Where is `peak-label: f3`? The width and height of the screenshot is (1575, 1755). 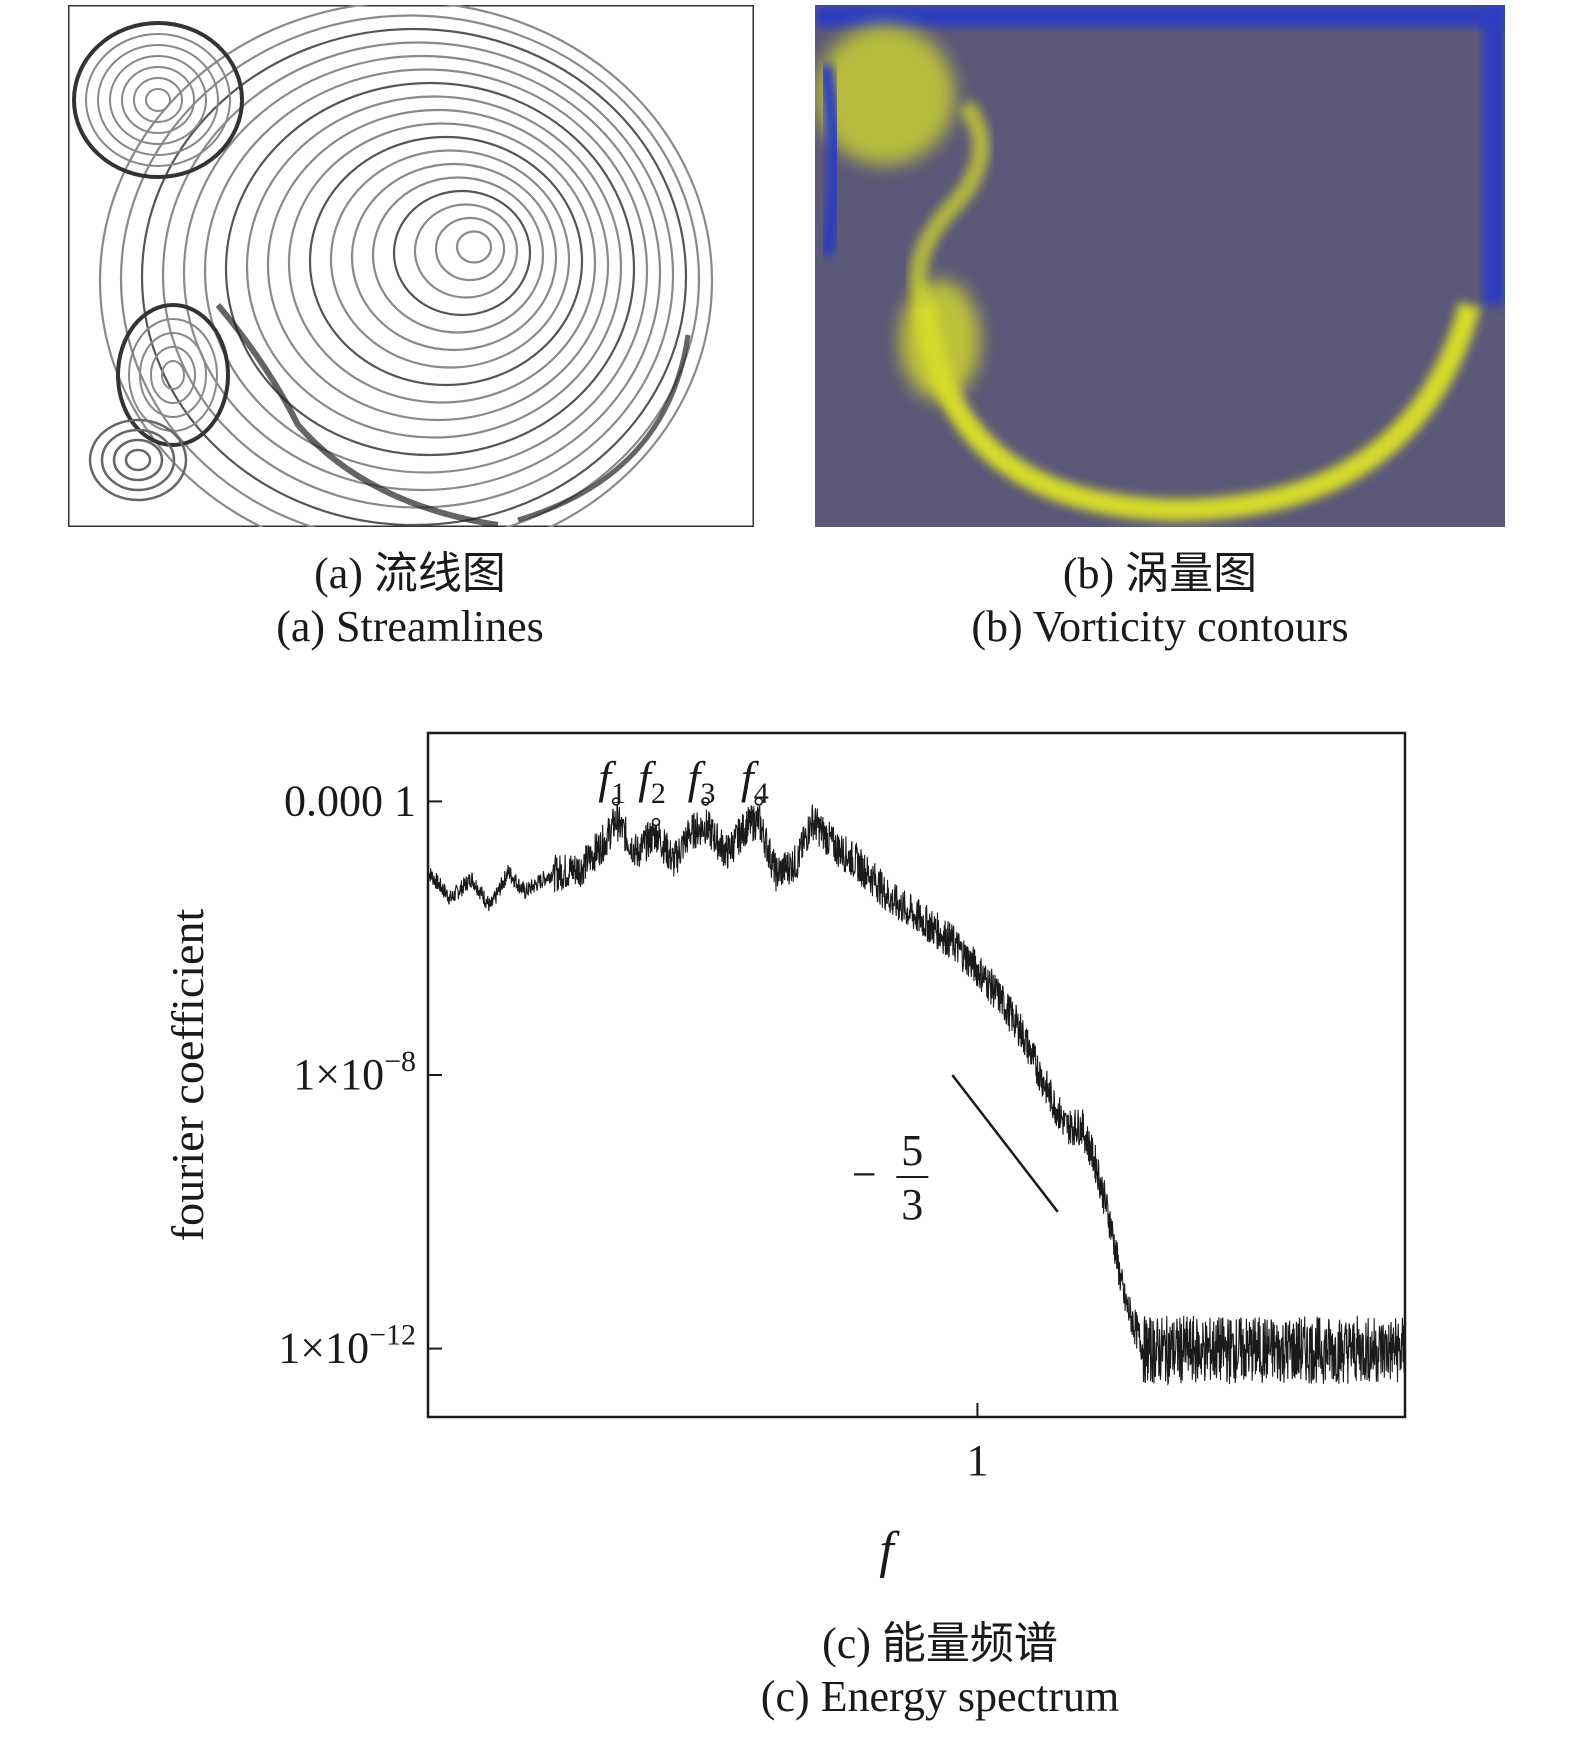
peak-label: f3 is located at coordinates (702, 781).